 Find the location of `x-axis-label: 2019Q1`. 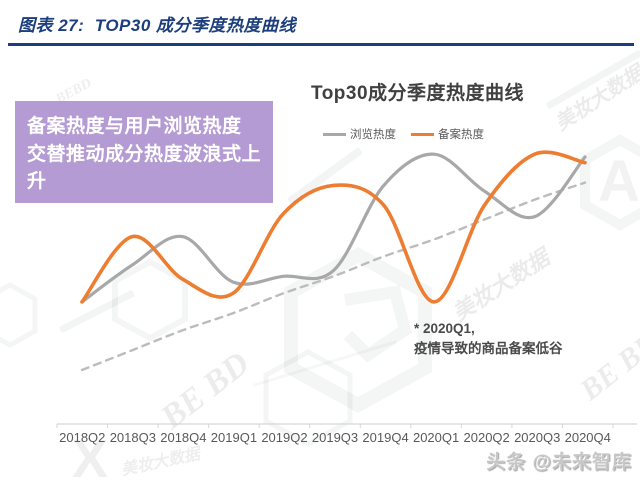

x-axis-label: 2019Q1 is located at coordinates (234, 437).